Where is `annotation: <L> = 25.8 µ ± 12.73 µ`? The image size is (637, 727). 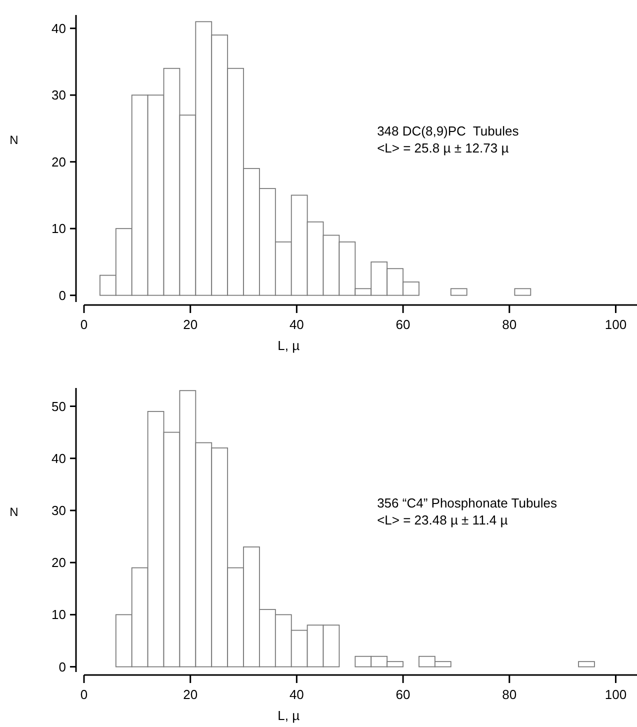
annotation: <L> = 25.8 µ ± 12.73 µ is located at coordinates (443, 148).